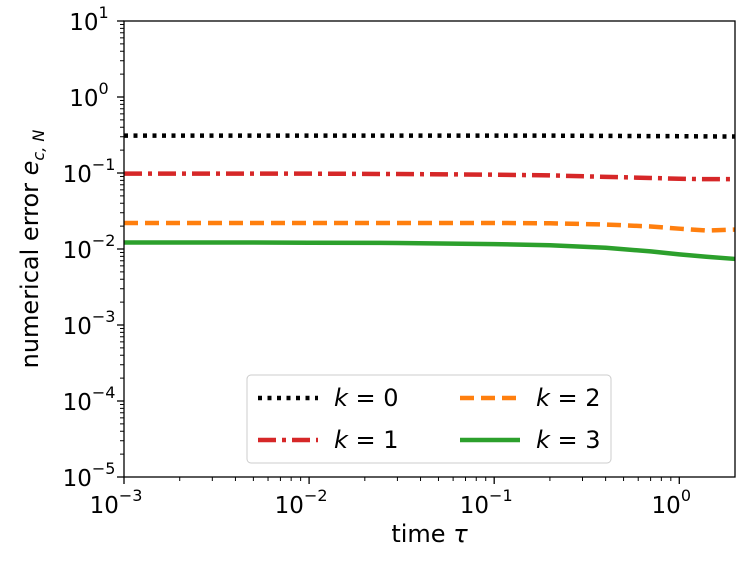 The height and width of the screenshot is (562, 747). What do you see at coordinates (301, 502) in the screenshot?
I see `x-tick-label: 10⁻²` at bounding box center [301, 502].